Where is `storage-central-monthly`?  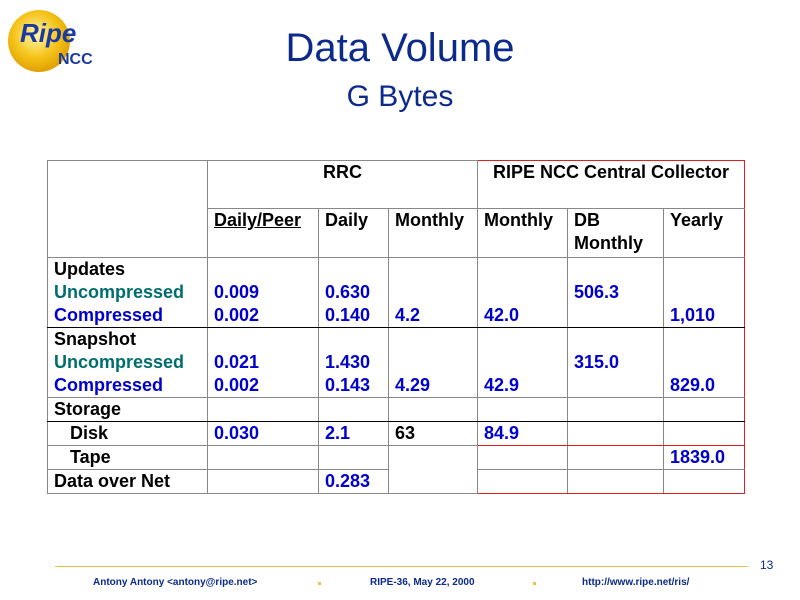 storage-central-monthly is located at coordinates (522, 409).